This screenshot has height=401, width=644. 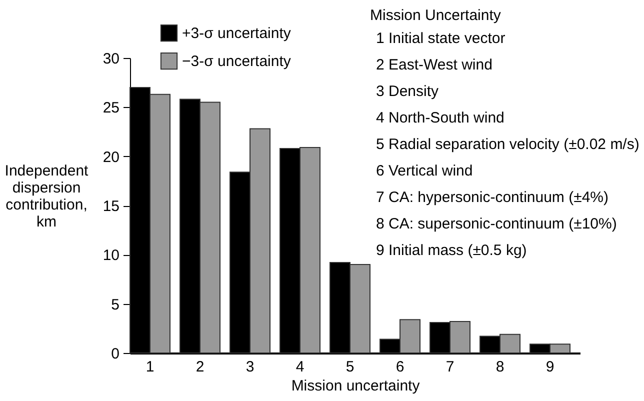 What do you see at coordinates (408, 91) in the screenshot?
I see `annotation: 3 Density` at bounding box center [408, 91].